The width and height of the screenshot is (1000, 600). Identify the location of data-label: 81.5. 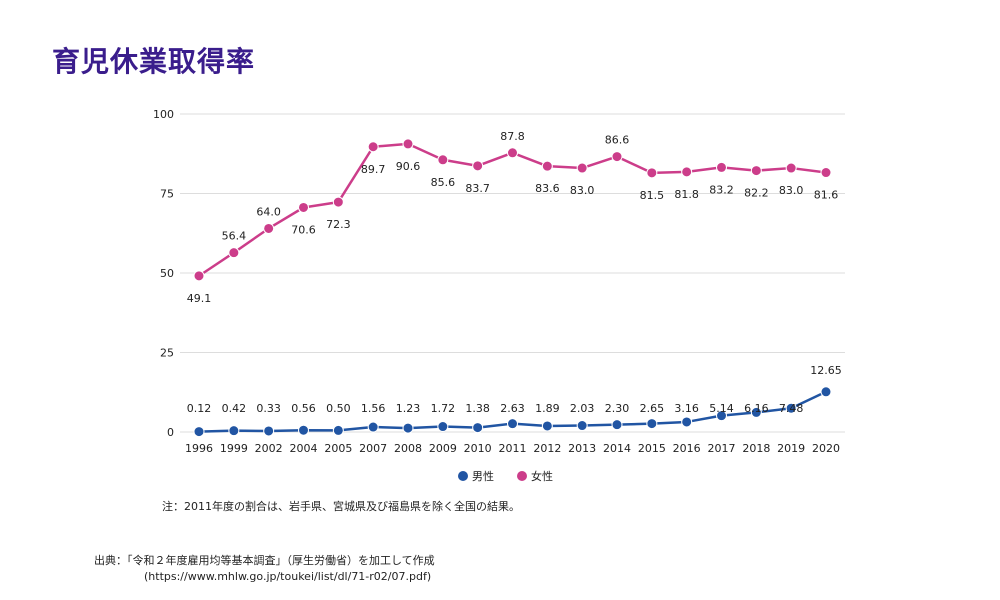
(652, 195).